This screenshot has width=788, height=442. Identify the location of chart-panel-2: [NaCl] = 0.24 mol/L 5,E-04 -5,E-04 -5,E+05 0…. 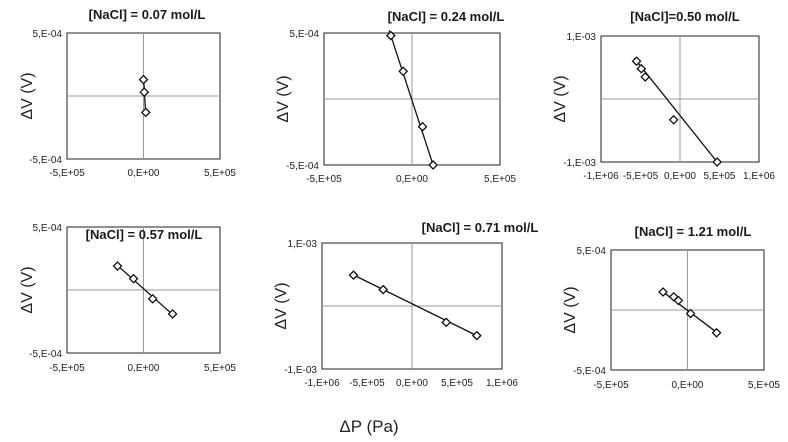
(395, 97).